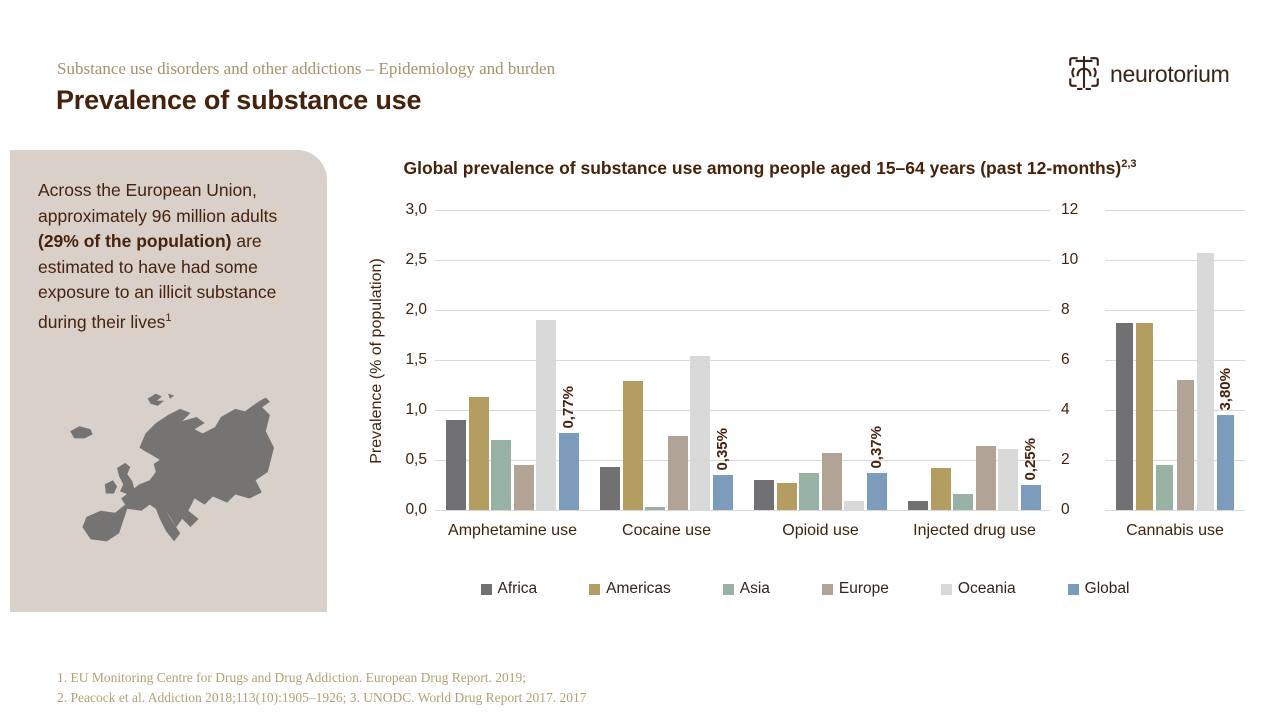  I want to click on legend-label-global: Global, so click(1107, 588).